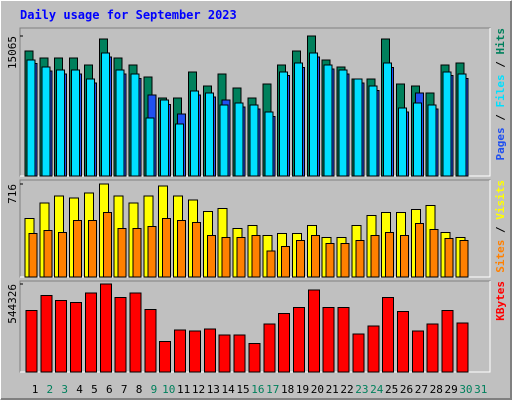 The image size is (512, 400). Describe the element at coordinates (346, 389) in the screenshot. I see `x-tick-label: 22` at that location.